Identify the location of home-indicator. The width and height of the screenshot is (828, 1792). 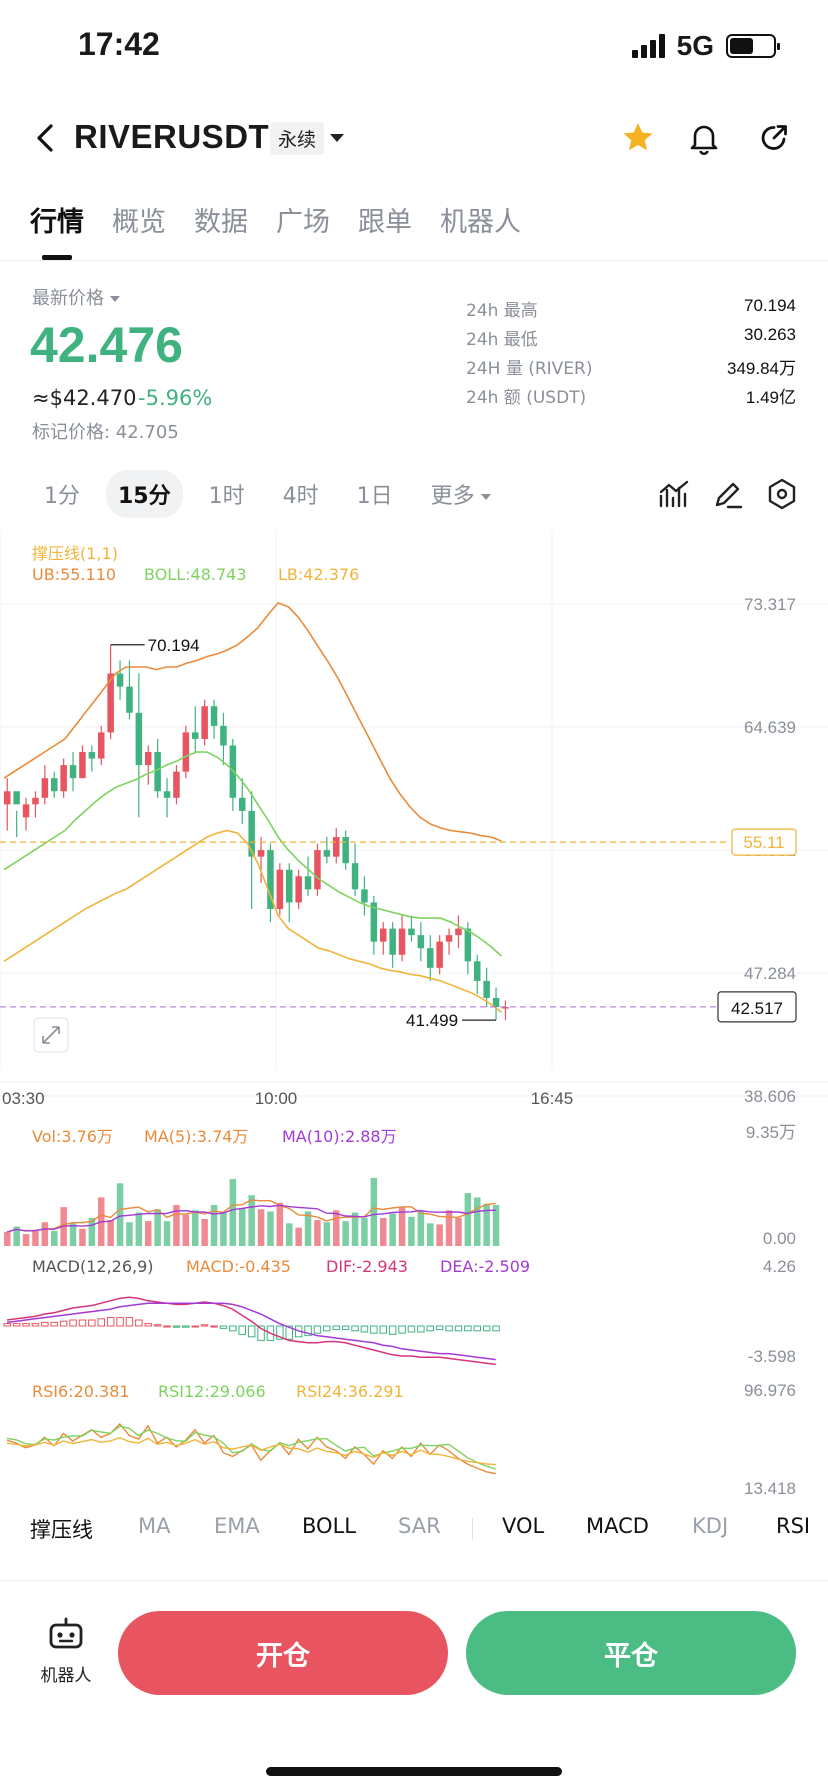
(414, 1771).